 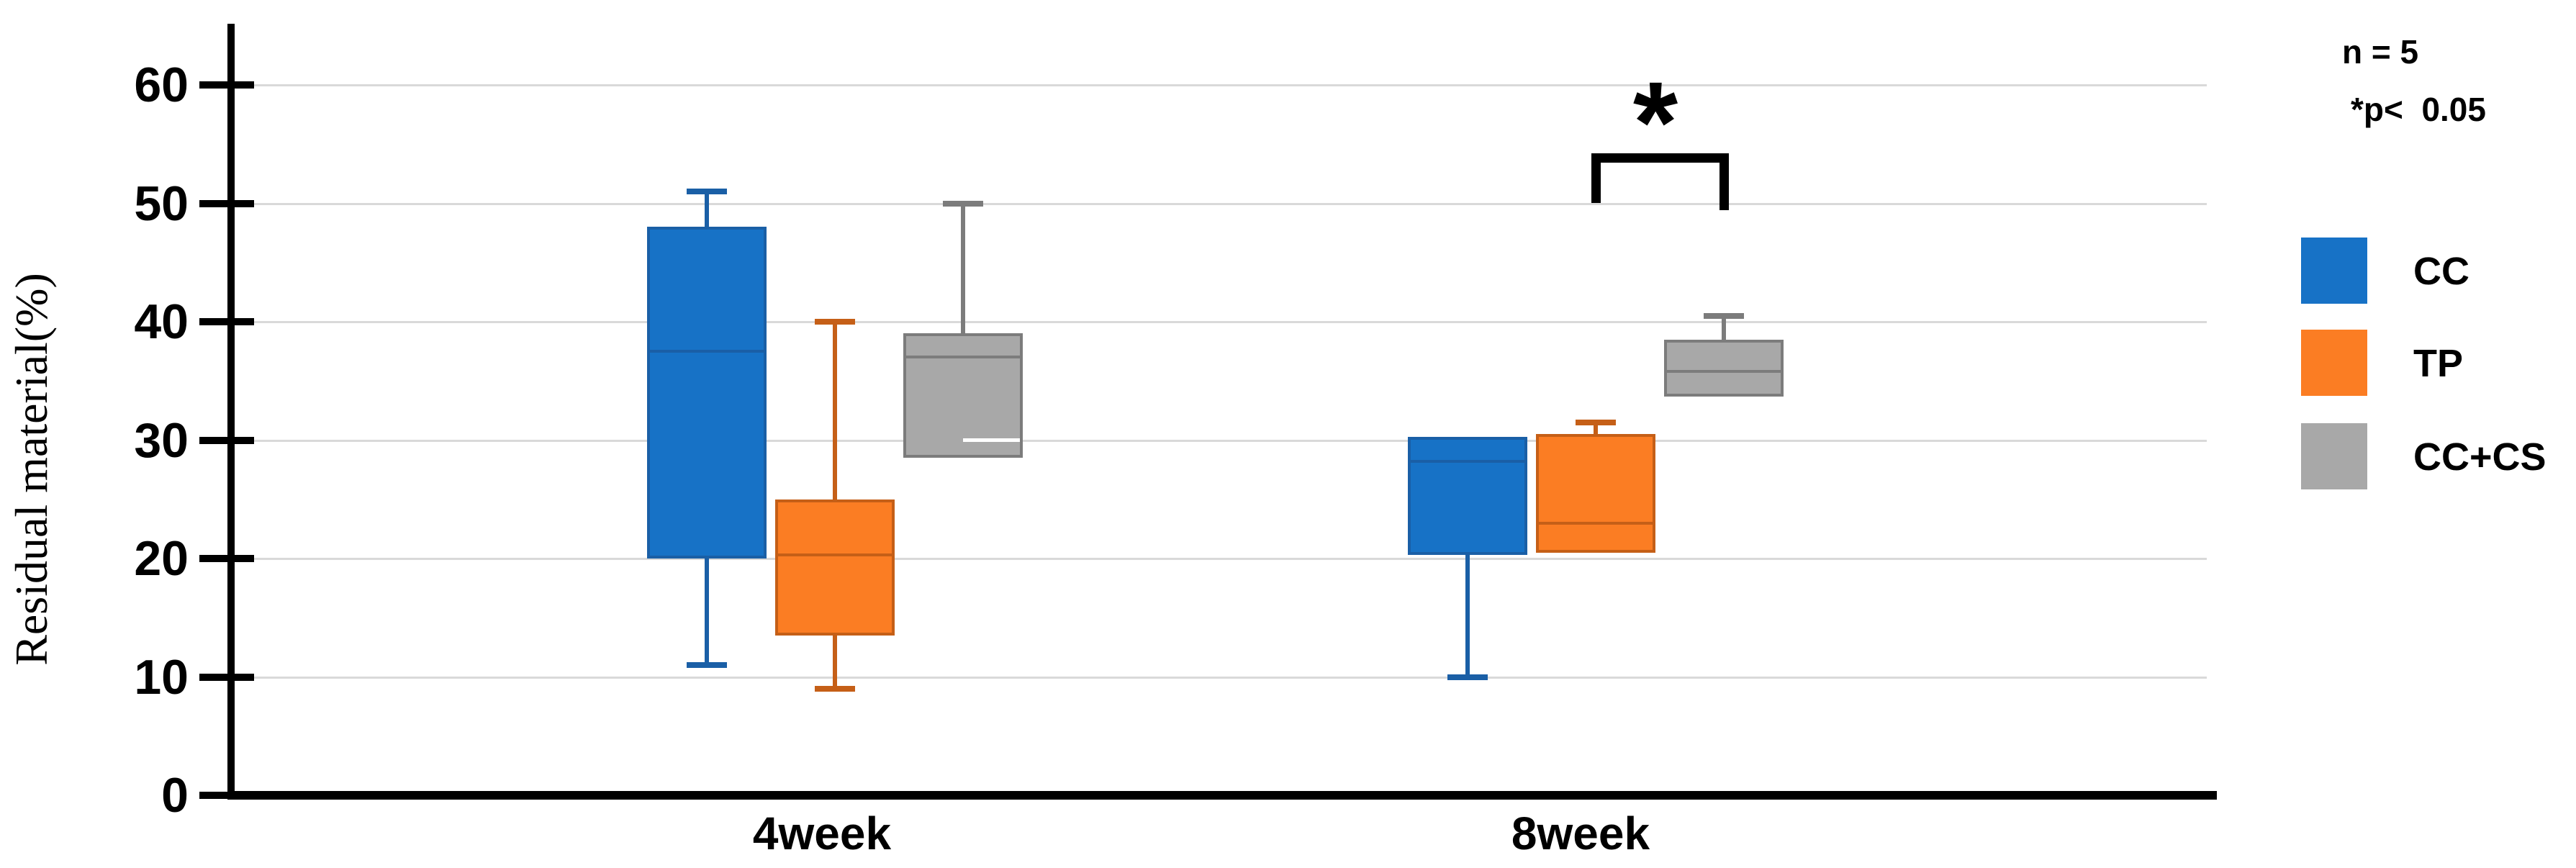 What do you see at coordinates (707, 209) in the screenshot?
I see `upper-whisker-CC-4week` at bounding box center [707, 209].